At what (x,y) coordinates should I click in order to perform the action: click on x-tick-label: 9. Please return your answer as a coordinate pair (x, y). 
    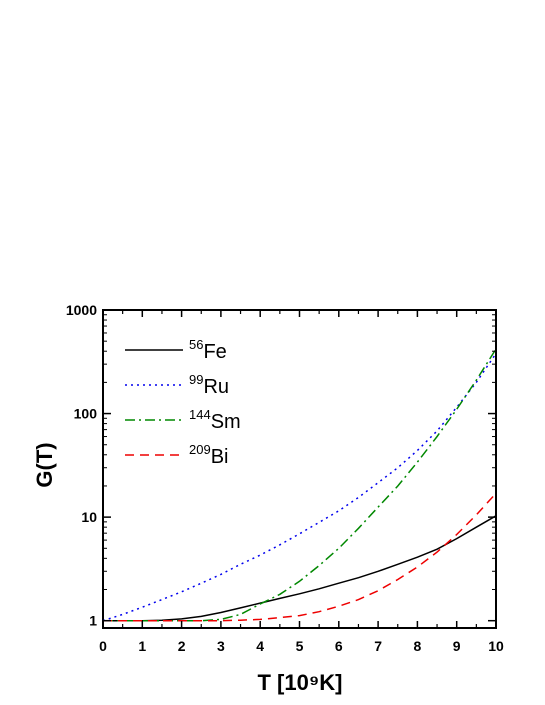
    Looking at the image, I should click on (457, 646).